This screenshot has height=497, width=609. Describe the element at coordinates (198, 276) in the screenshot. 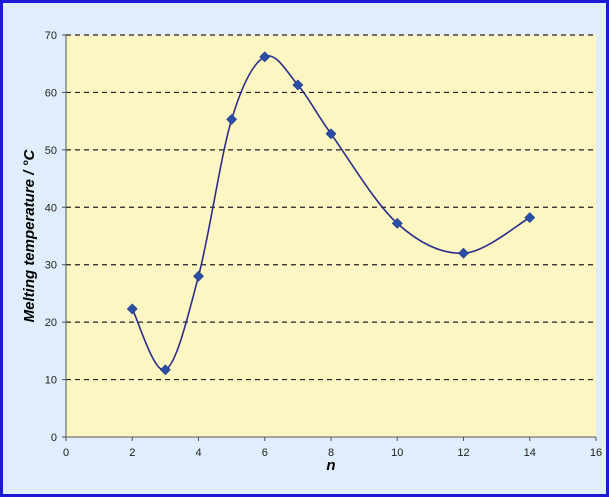

I see `data-point-n4` at that location.